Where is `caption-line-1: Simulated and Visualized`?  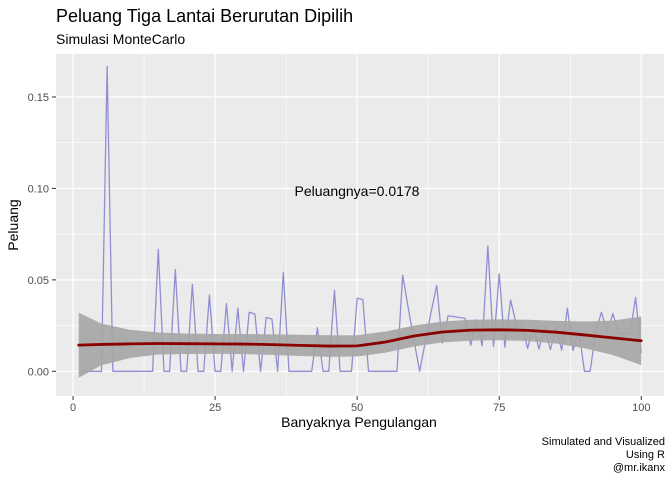 caption-line-1: Simulated and Visualized is located at coordinates (603, 442).